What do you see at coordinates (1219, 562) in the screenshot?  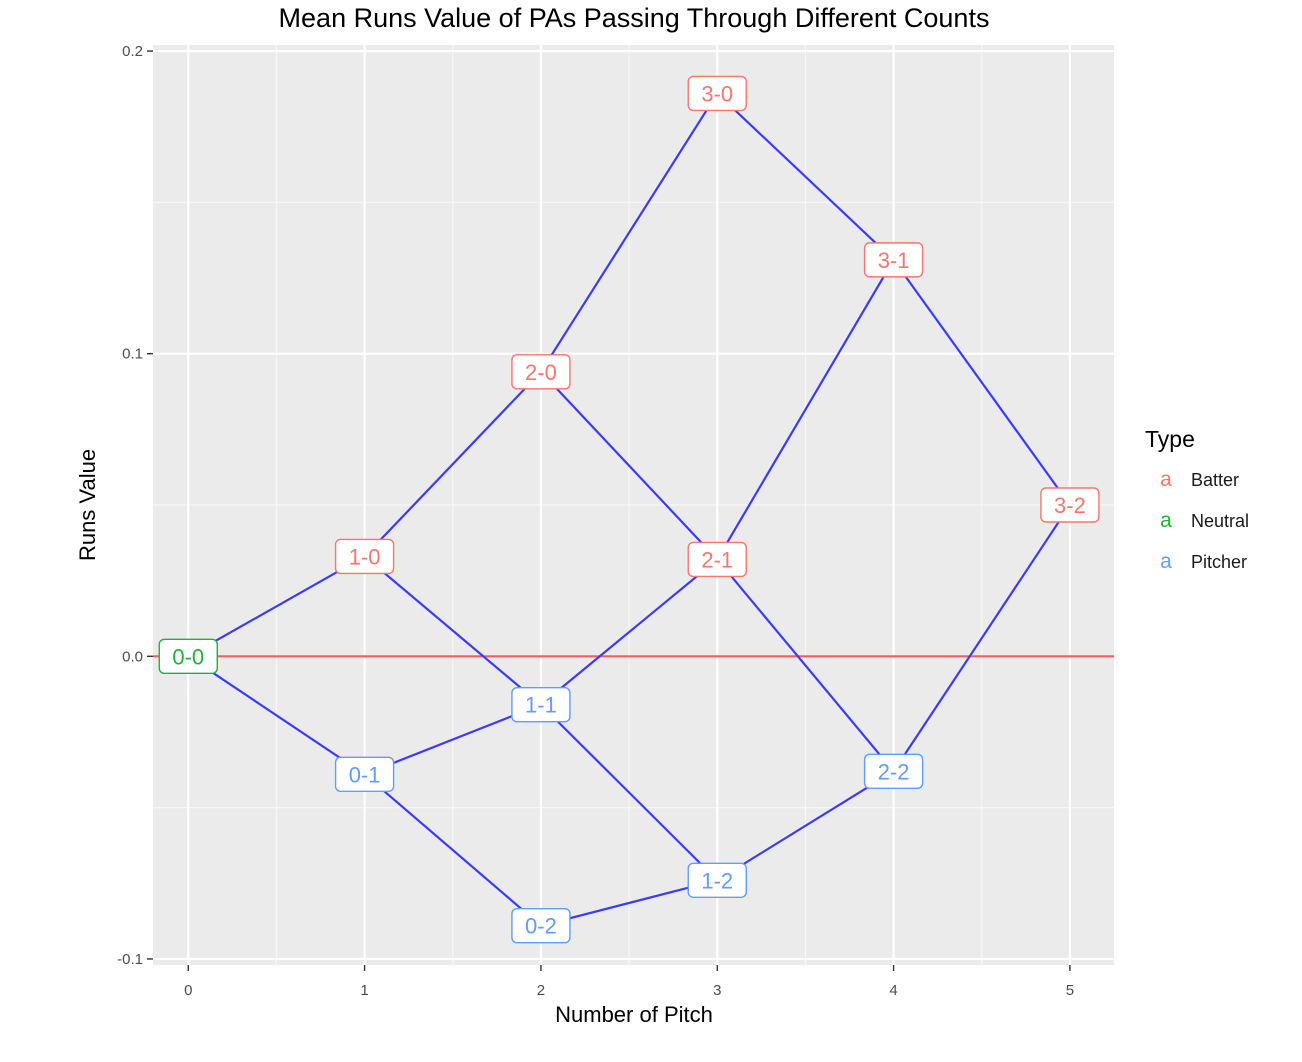 I see `legend-label: Pitcher` at bounding box center [1219, 562].